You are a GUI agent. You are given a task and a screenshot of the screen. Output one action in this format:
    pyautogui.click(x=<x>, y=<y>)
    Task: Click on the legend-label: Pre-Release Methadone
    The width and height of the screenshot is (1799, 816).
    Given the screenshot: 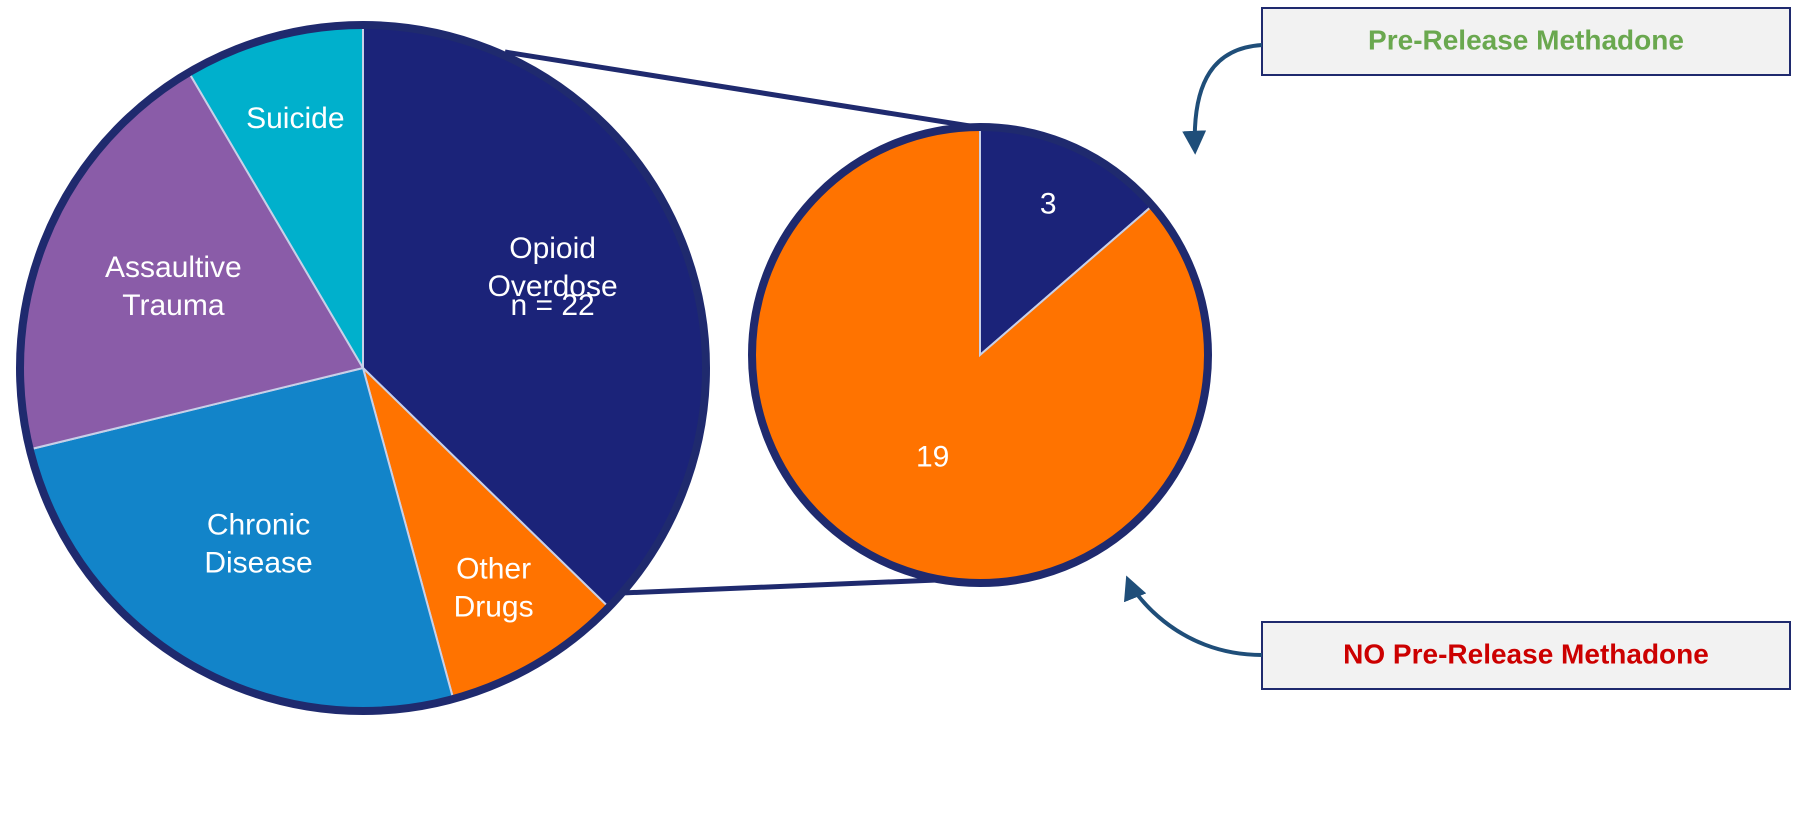 What is the action you would take?
    pyautogui.click(x=1526, y=39)
    